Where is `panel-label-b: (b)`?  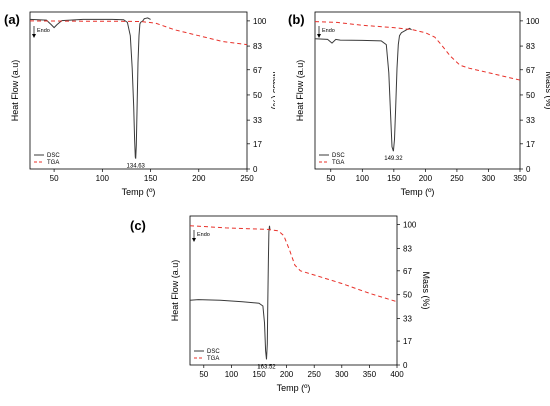
panel-label-b: (b) is located at coordinates (296, 19).